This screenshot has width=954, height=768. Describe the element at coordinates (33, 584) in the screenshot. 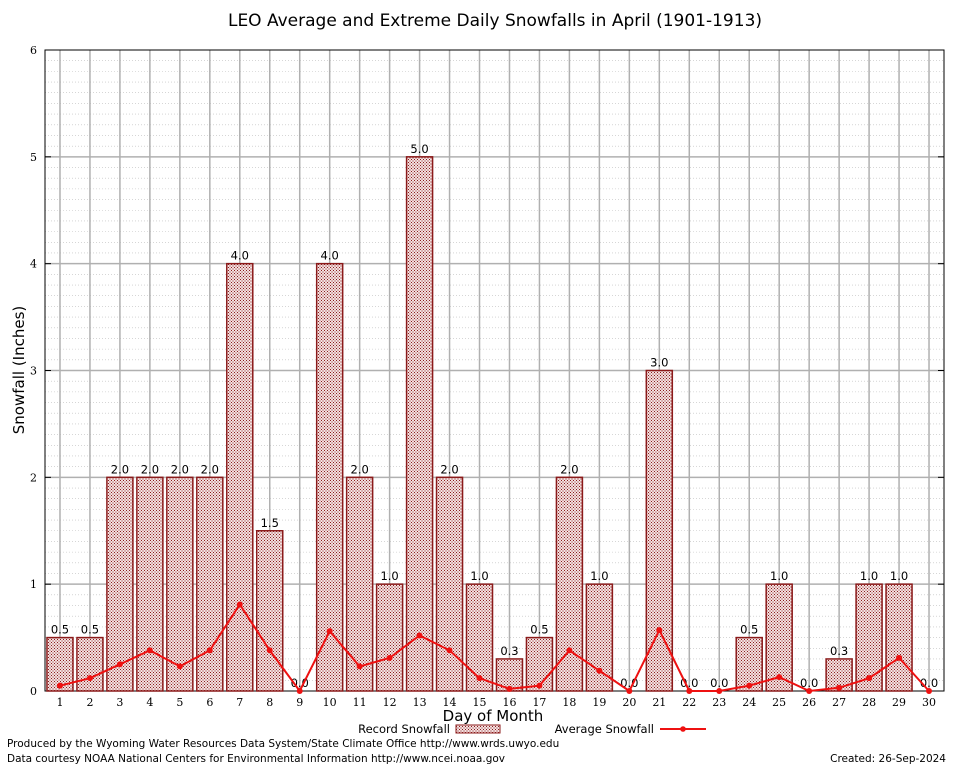

I see `y-tick-label: 1` at that location.